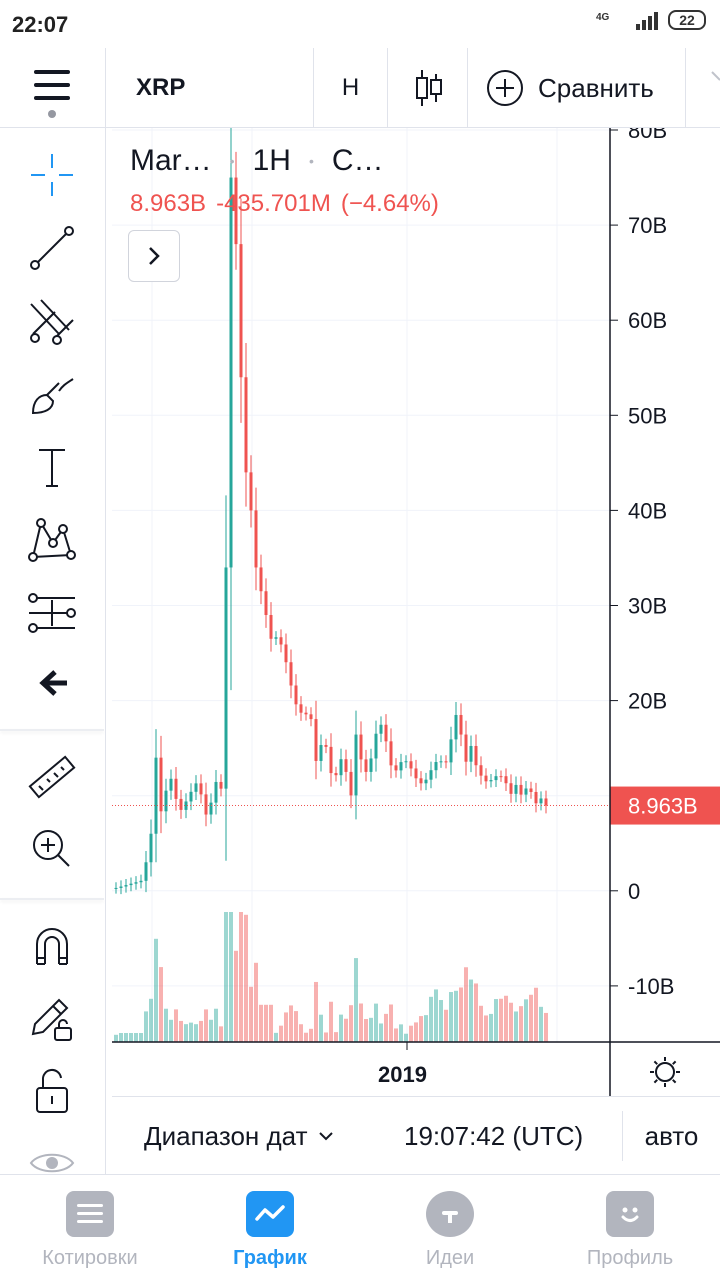 Image resolution: width=720 pixels, height=1280 pixels. What do you see at coordinates (226, 1136) in the screenshot?
I see `date-range-label: Диапазон дат` at bounding box center [226, 1136].